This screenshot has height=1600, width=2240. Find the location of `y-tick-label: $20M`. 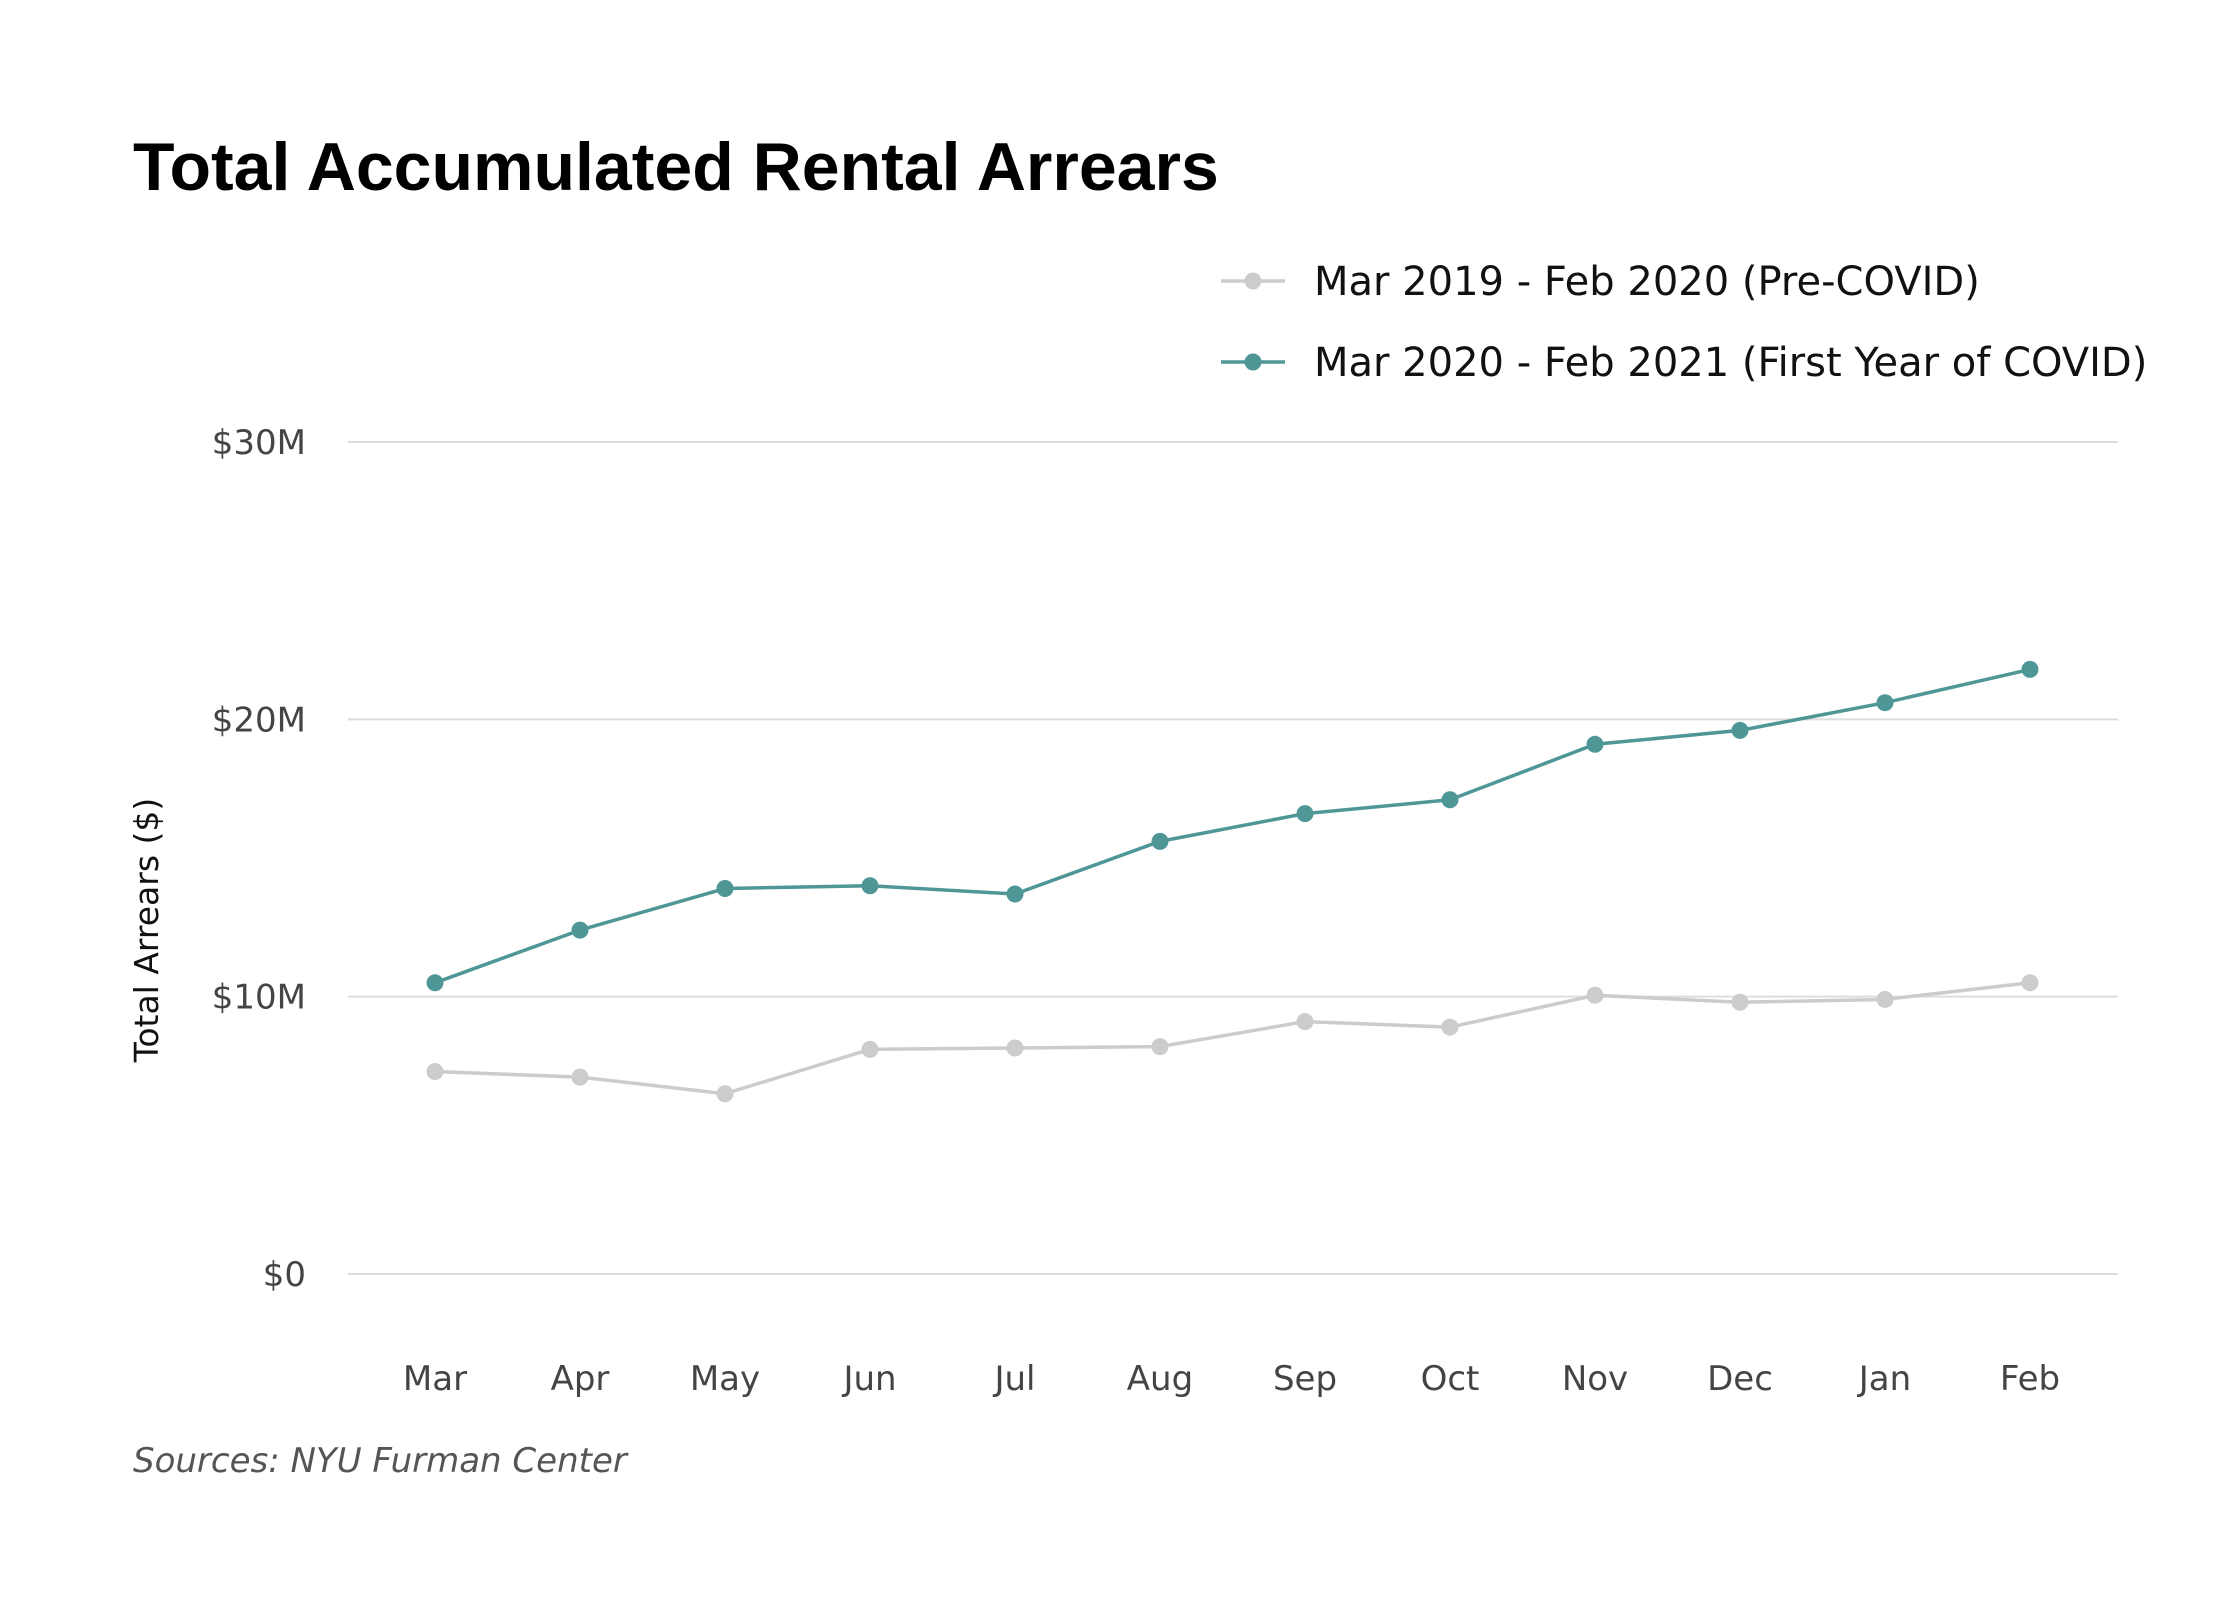

y-tick-label: $20M is located at coordinates (259, 720).